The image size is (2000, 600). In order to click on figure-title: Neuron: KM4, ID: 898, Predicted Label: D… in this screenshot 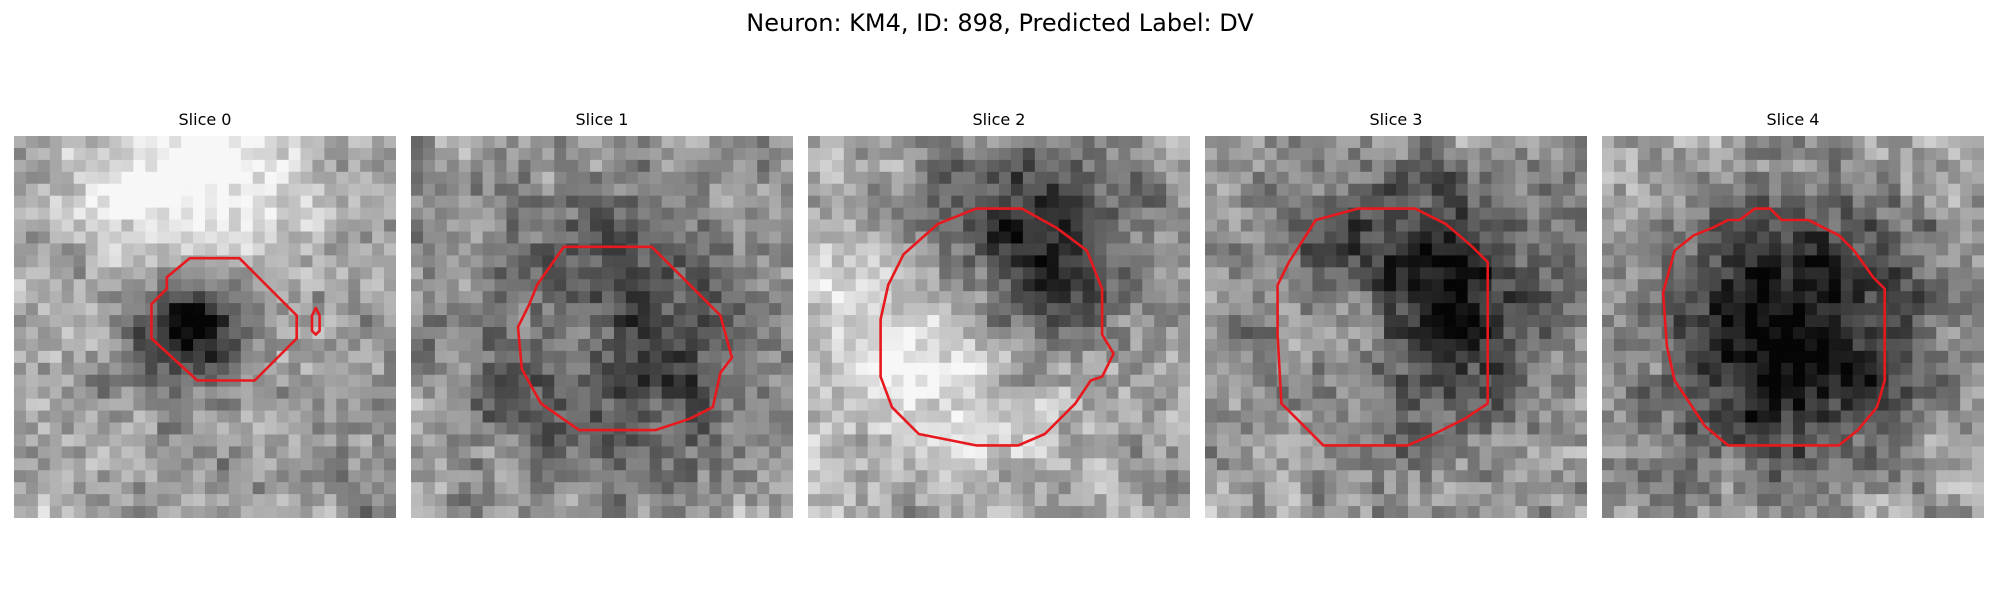, I will do `click(1000, 23)`.